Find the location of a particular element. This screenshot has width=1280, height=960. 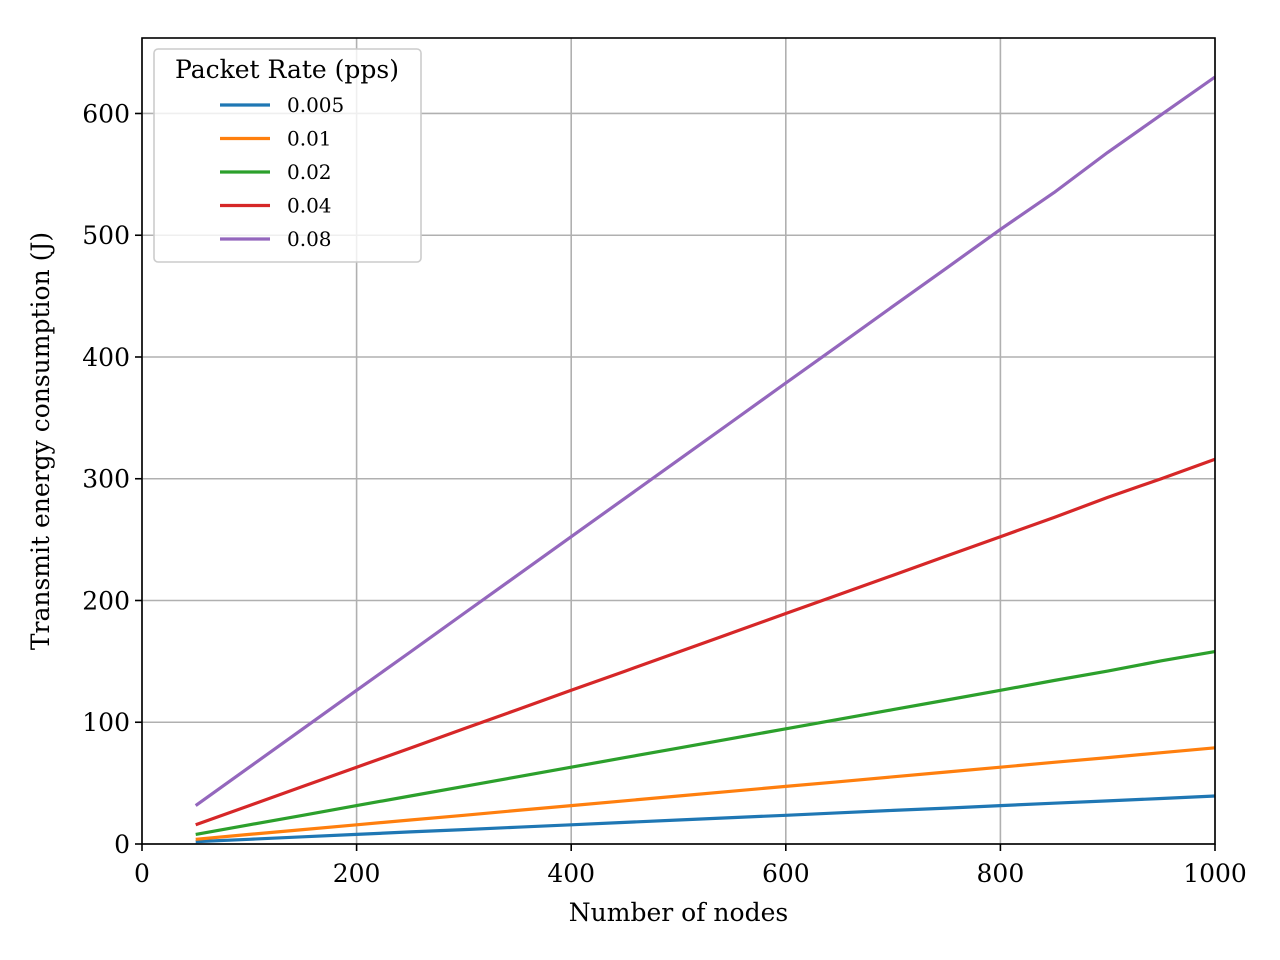

x-tick-label: 600 is located at coordinates (786, 873).